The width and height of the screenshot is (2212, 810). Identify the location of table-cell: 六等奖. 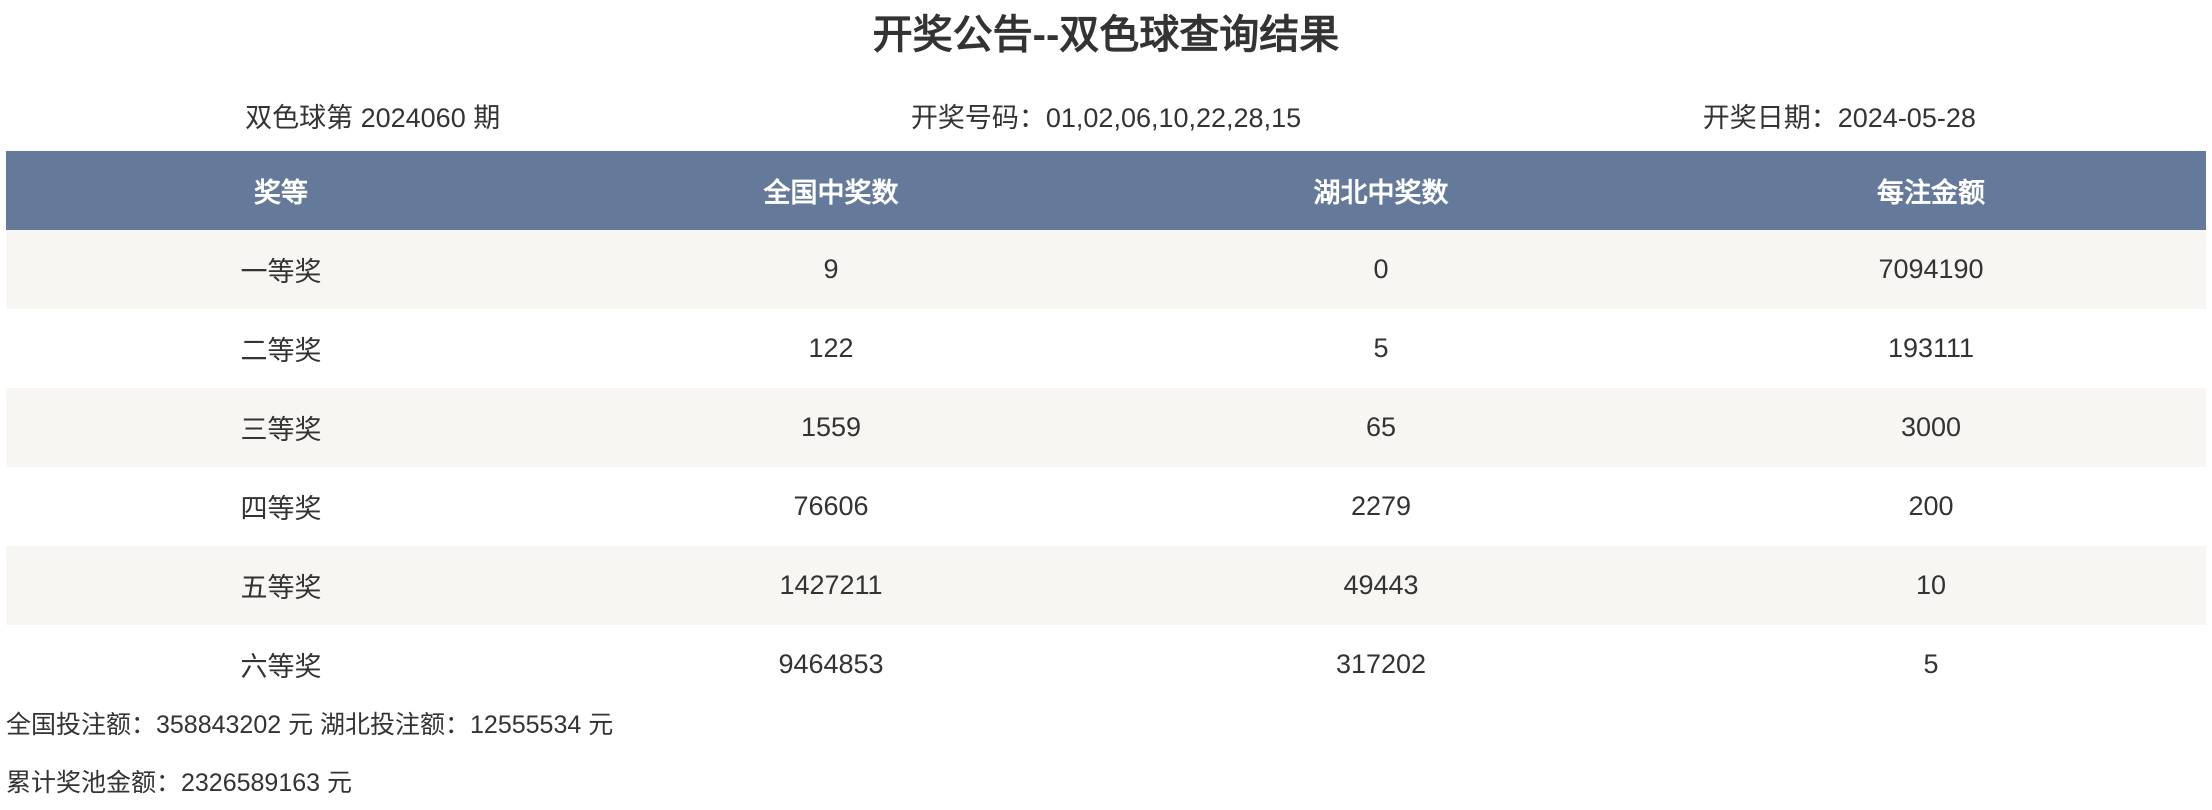
(281, 667).